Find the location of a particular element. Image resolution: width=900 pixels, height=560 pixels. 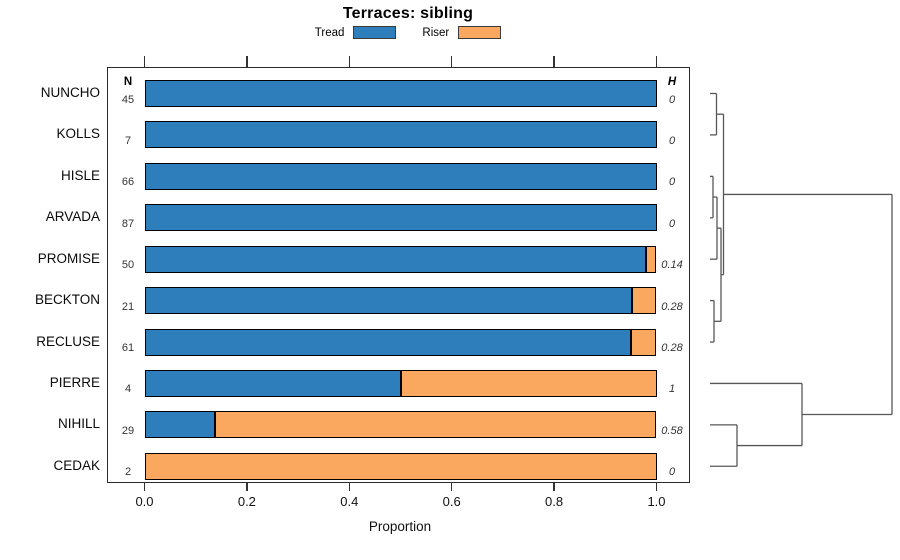

category-label: PROMISE is located at coordinates (68, 258).